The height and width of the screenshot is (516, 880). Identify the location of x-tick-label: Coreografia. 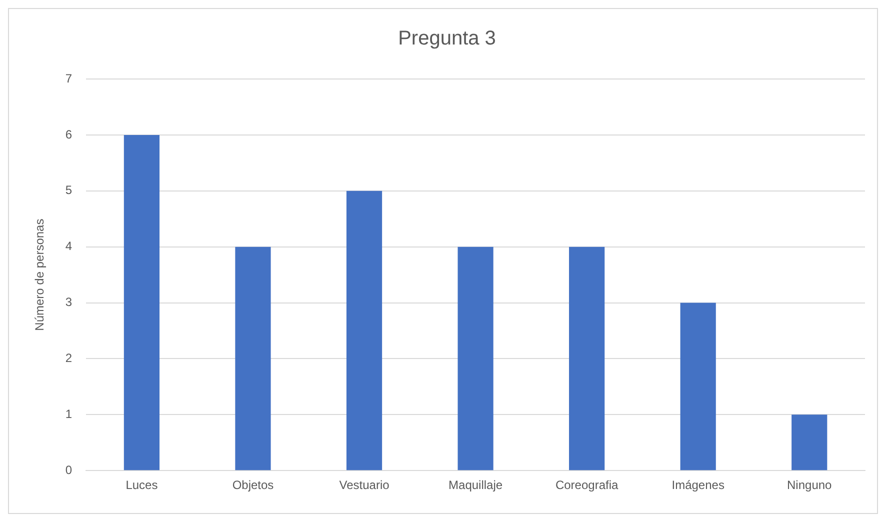
(586, 485).